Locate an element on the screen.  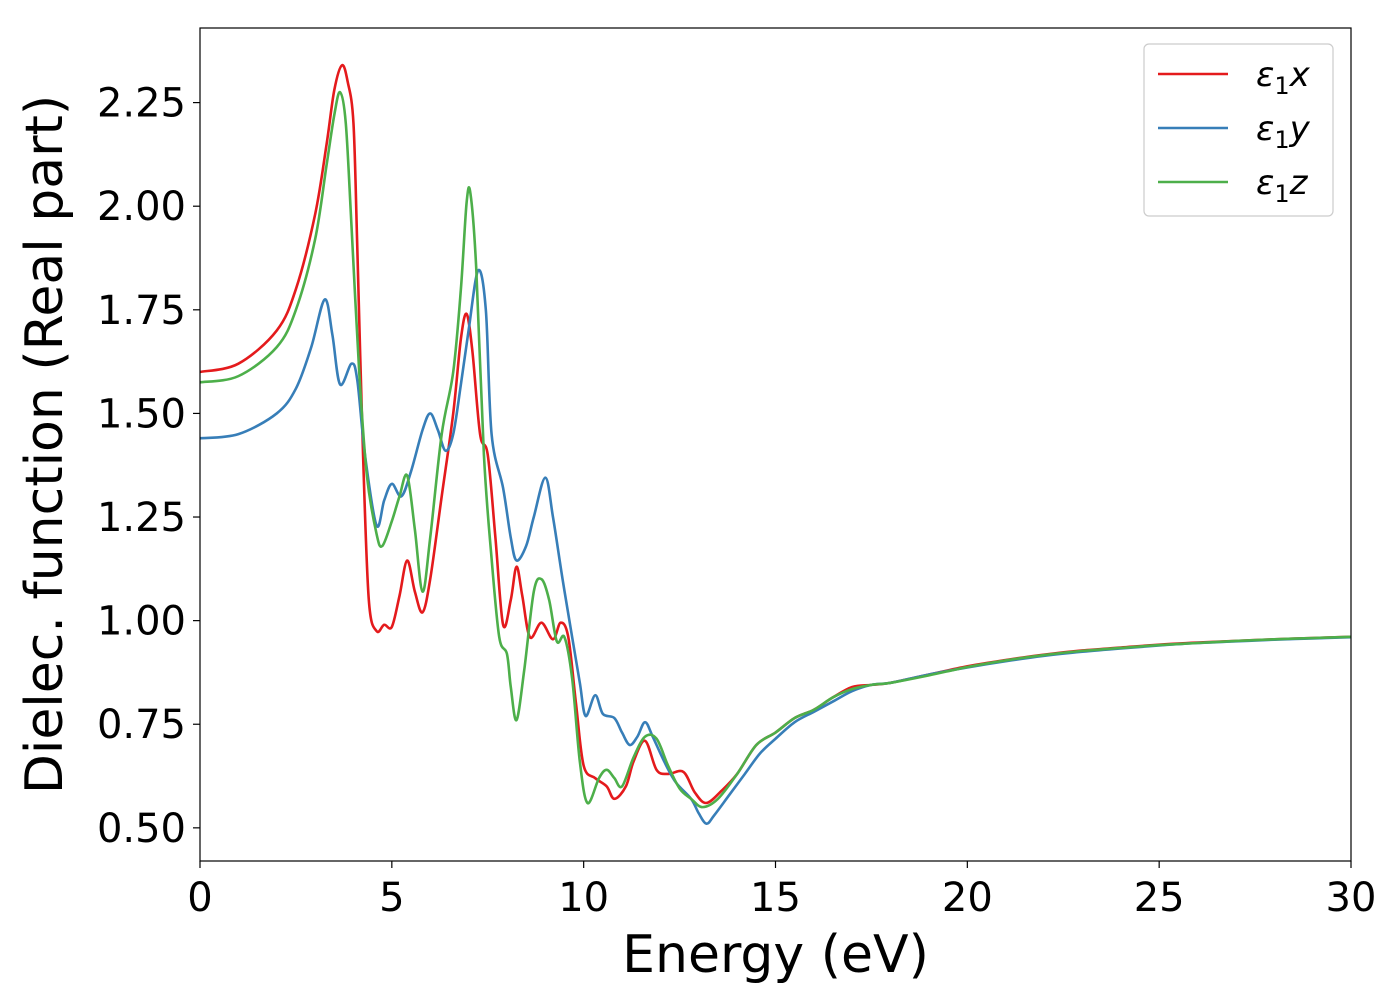
legend-box is located at coordinates (1238, 130).